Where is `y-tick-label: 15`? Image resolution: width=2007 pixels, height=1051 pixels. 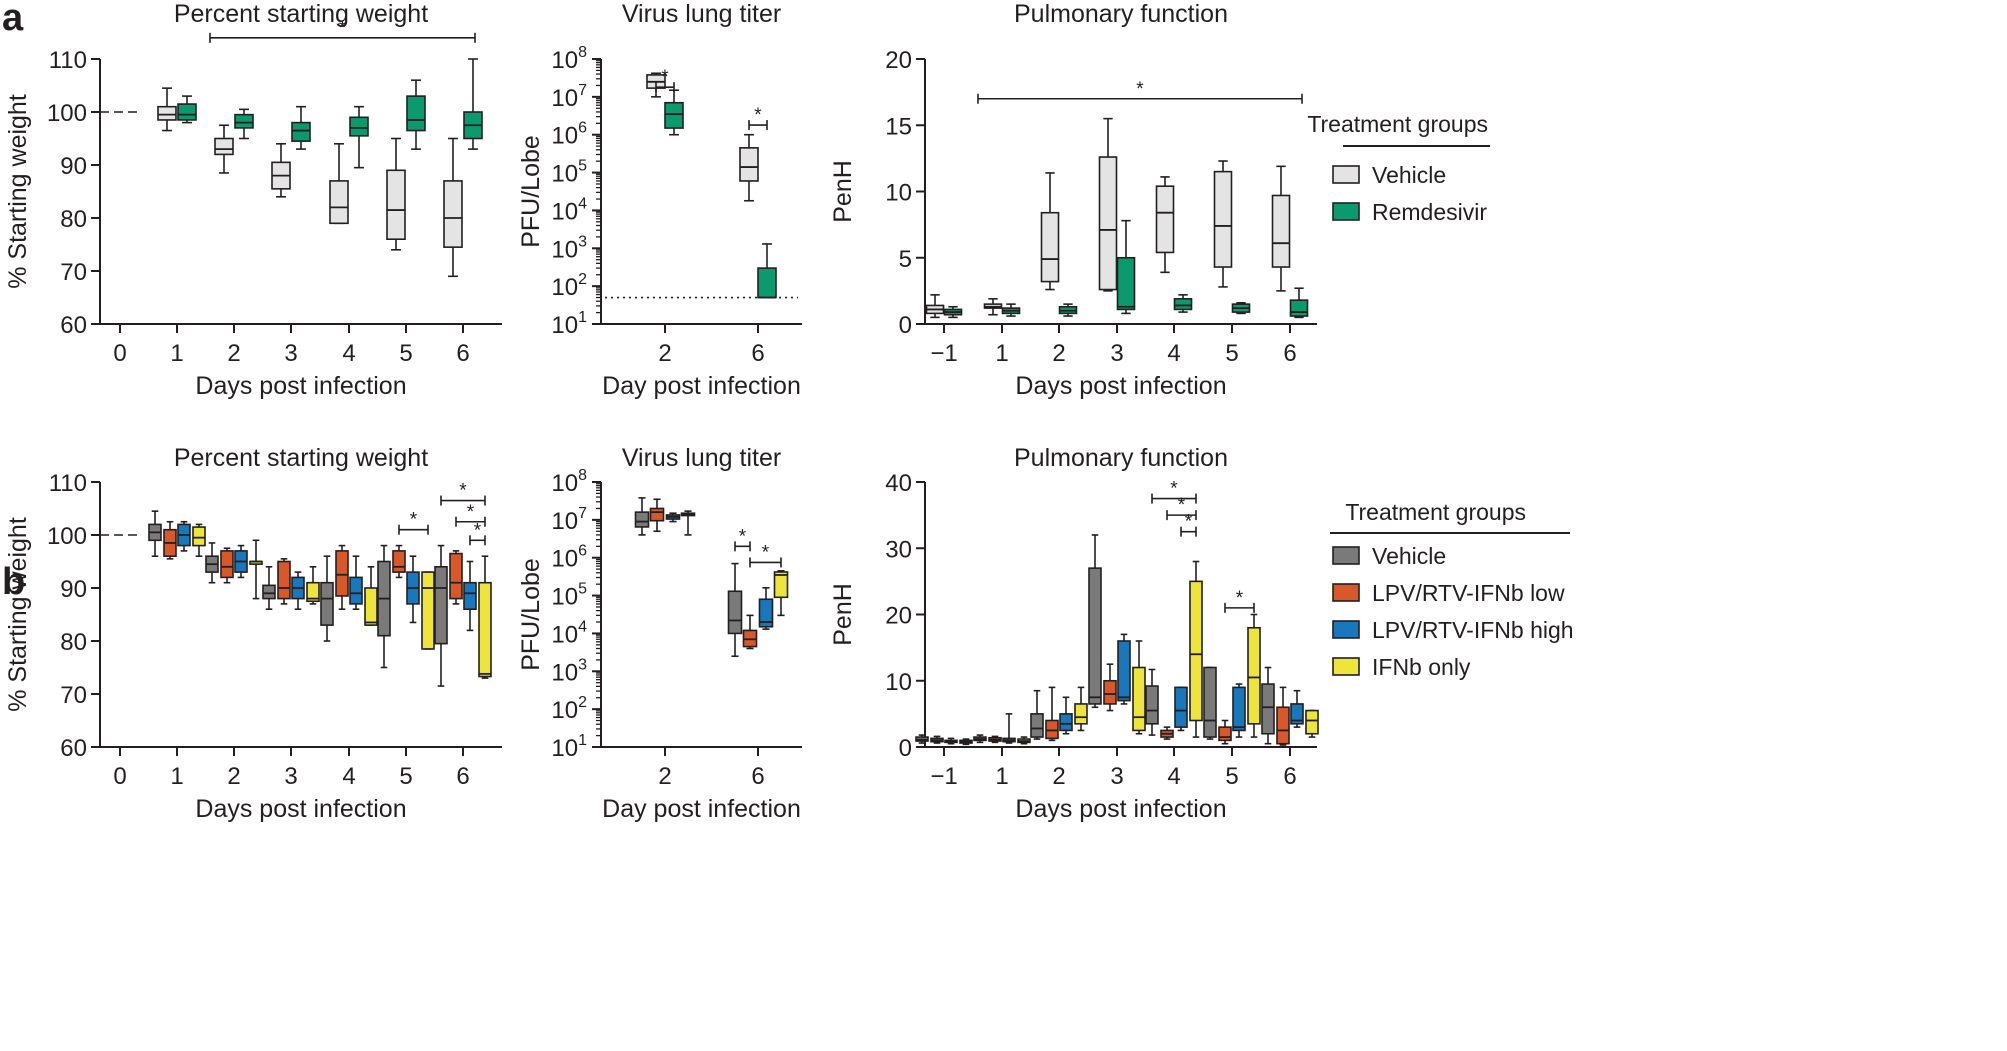
y-tick-label: 15 is located at coordinates (898, 126).